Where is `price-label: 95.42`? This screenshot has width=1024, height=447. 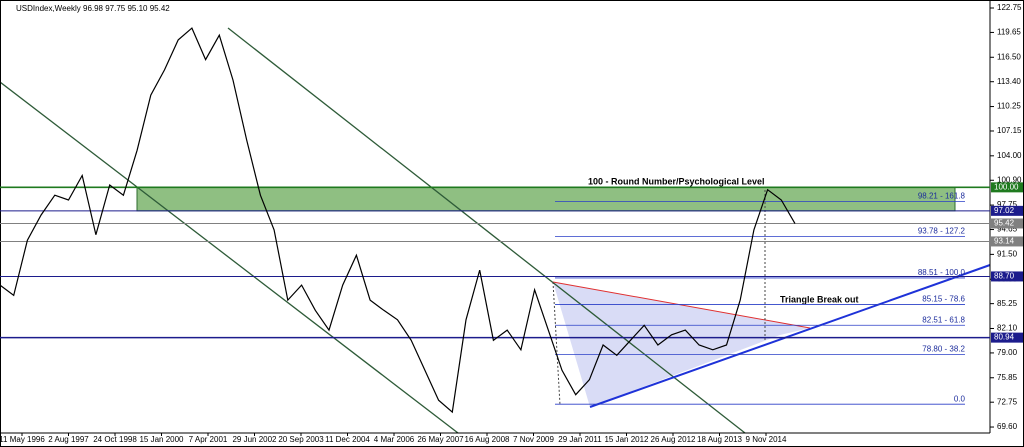
price-label: 95.42 is located at coordinates (1004, 223).